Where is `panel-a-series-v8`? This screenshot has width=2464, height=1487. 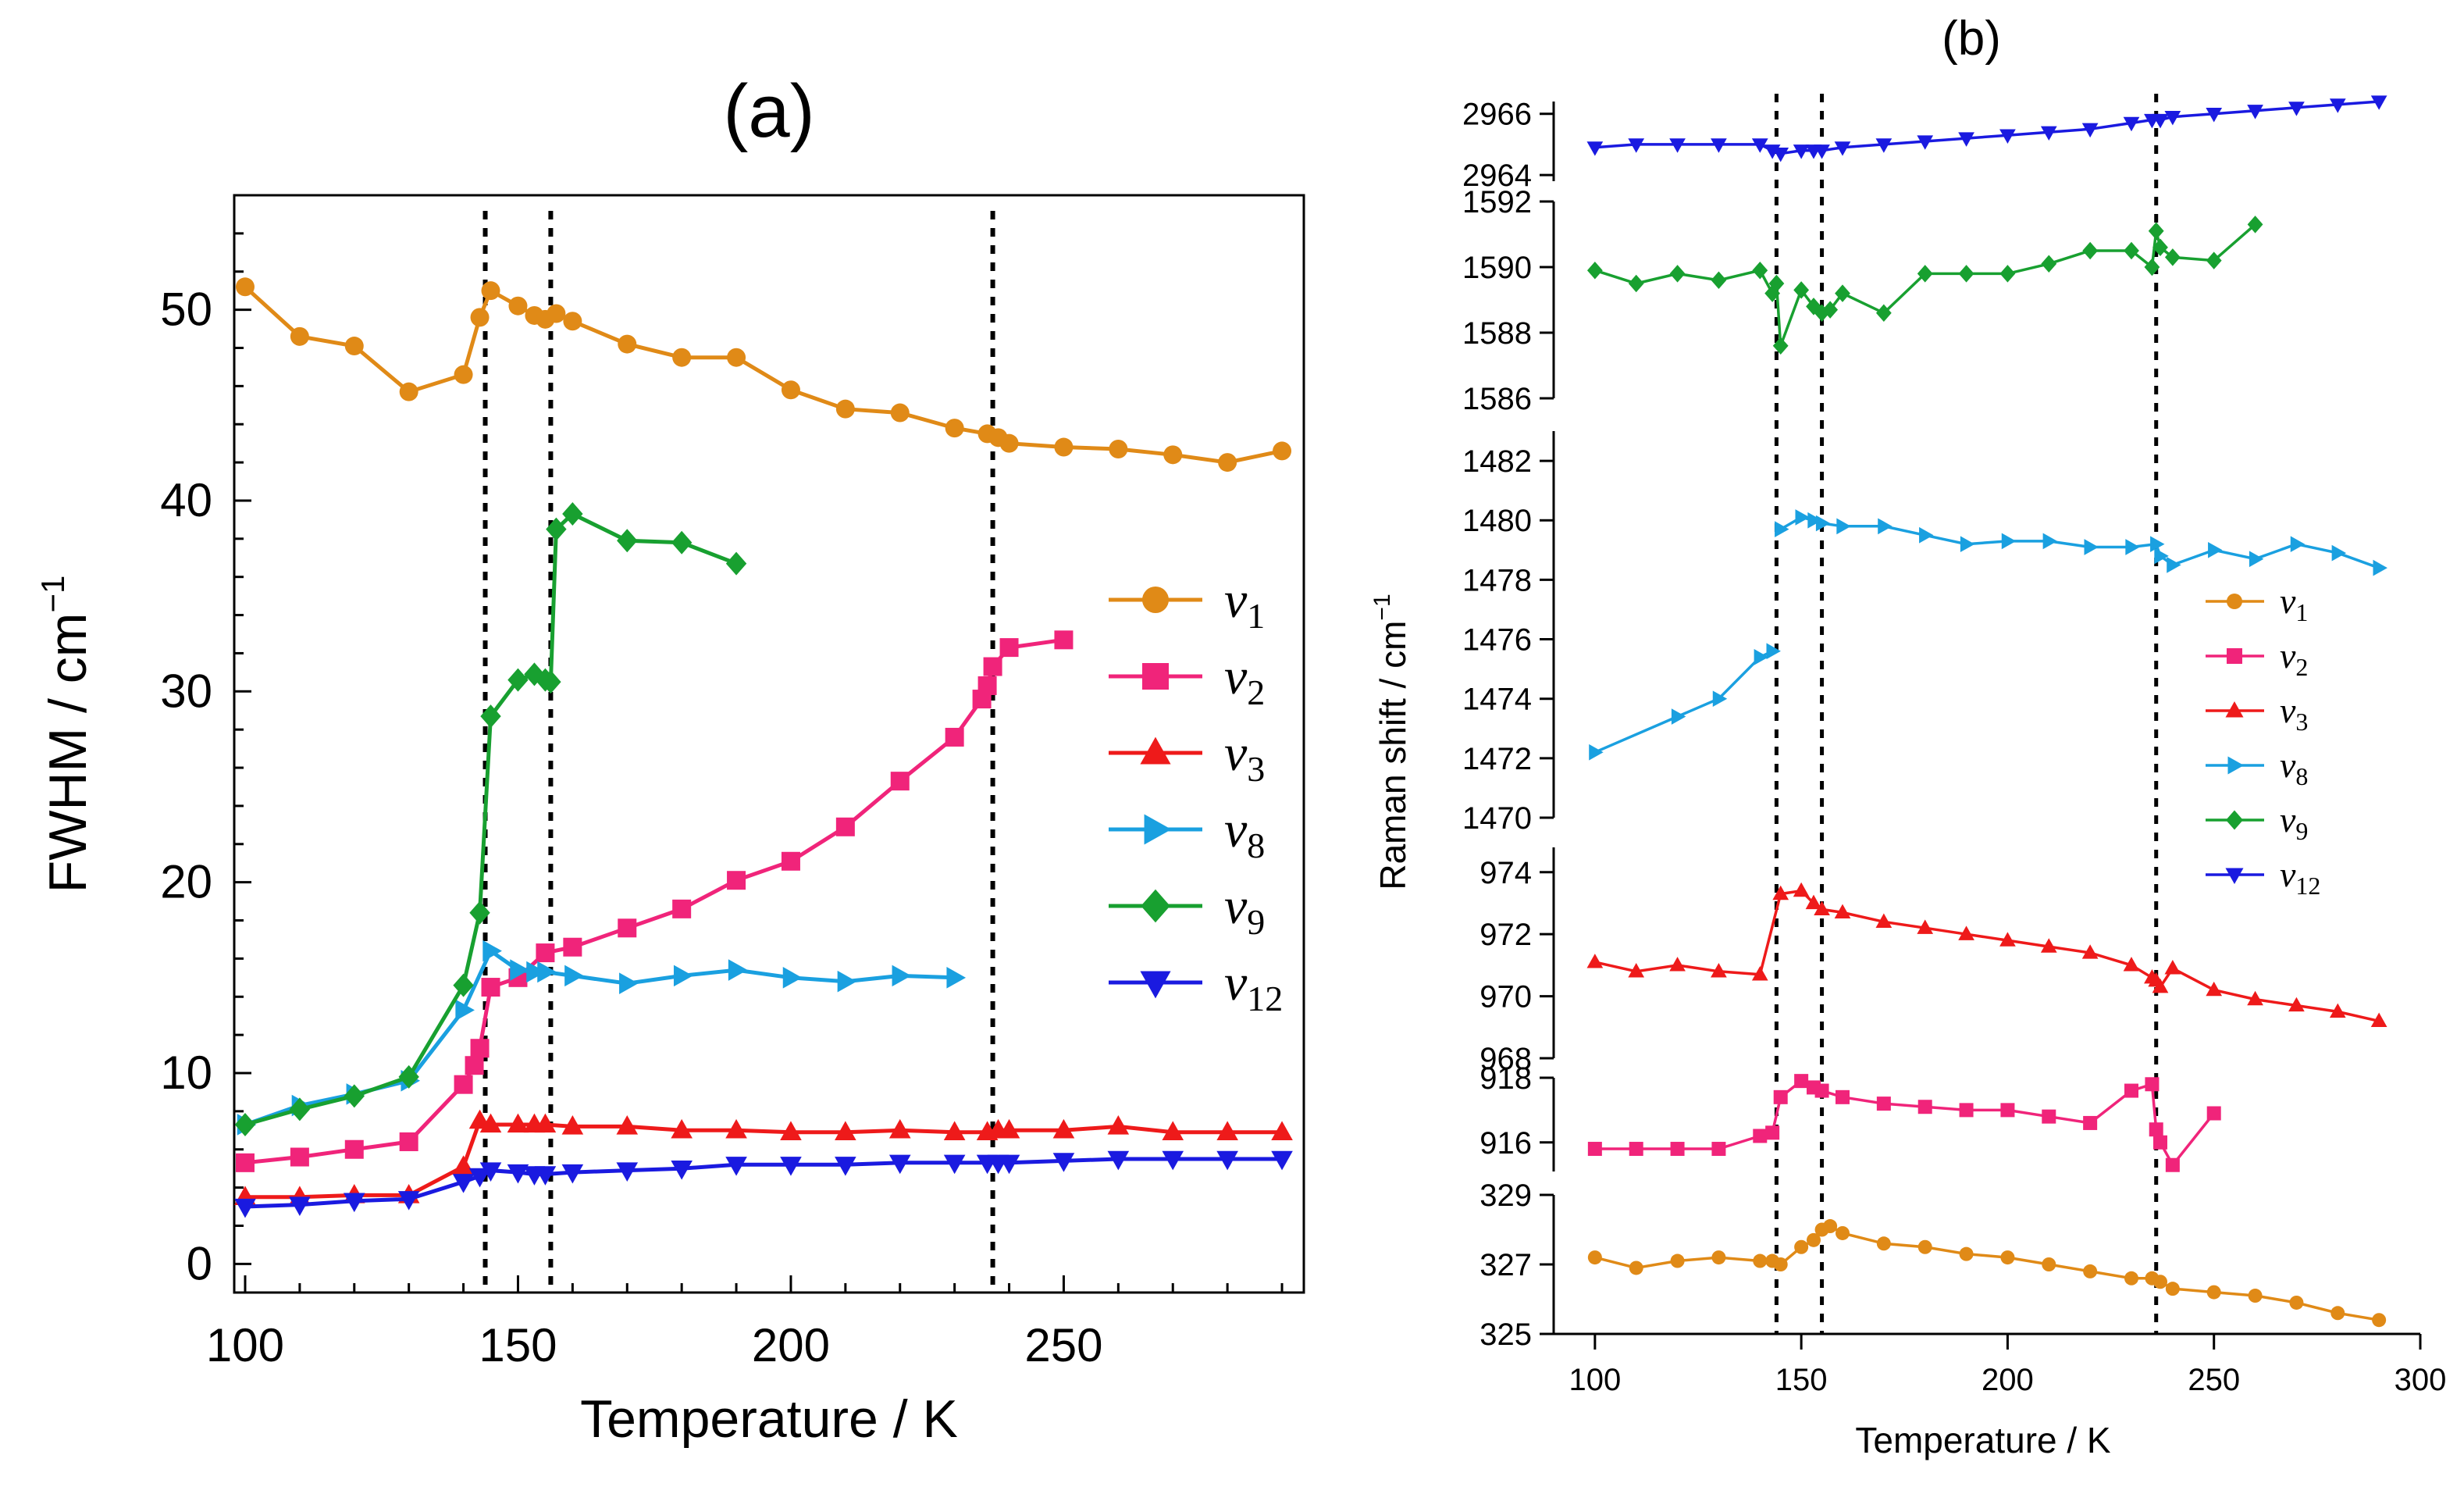 panel-a-series-v8 is located at coordinates (602, 1038).